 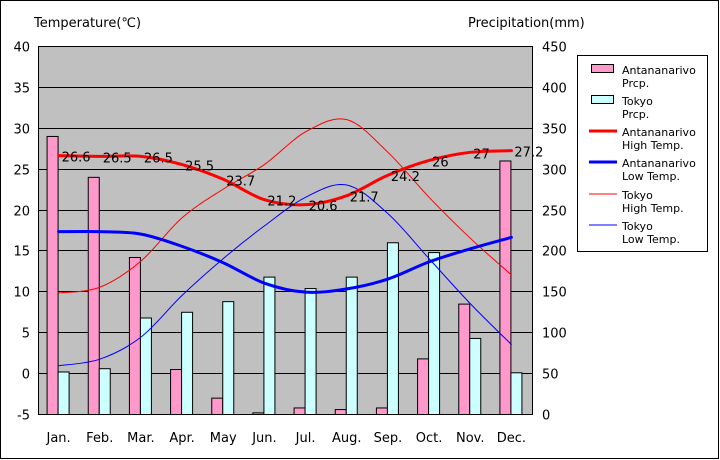 What do you see at coordinates (429, 438) in the screenshot?
I see `x-tick-label: Oct.` at bounding box center [429, 438].